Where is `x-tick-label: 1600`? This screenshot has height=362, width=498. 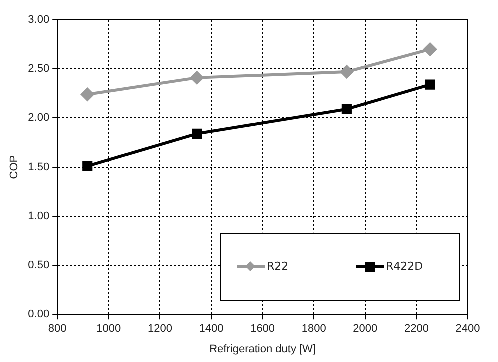 x-tick-label: 1600 is located at coordinates (263, 329).